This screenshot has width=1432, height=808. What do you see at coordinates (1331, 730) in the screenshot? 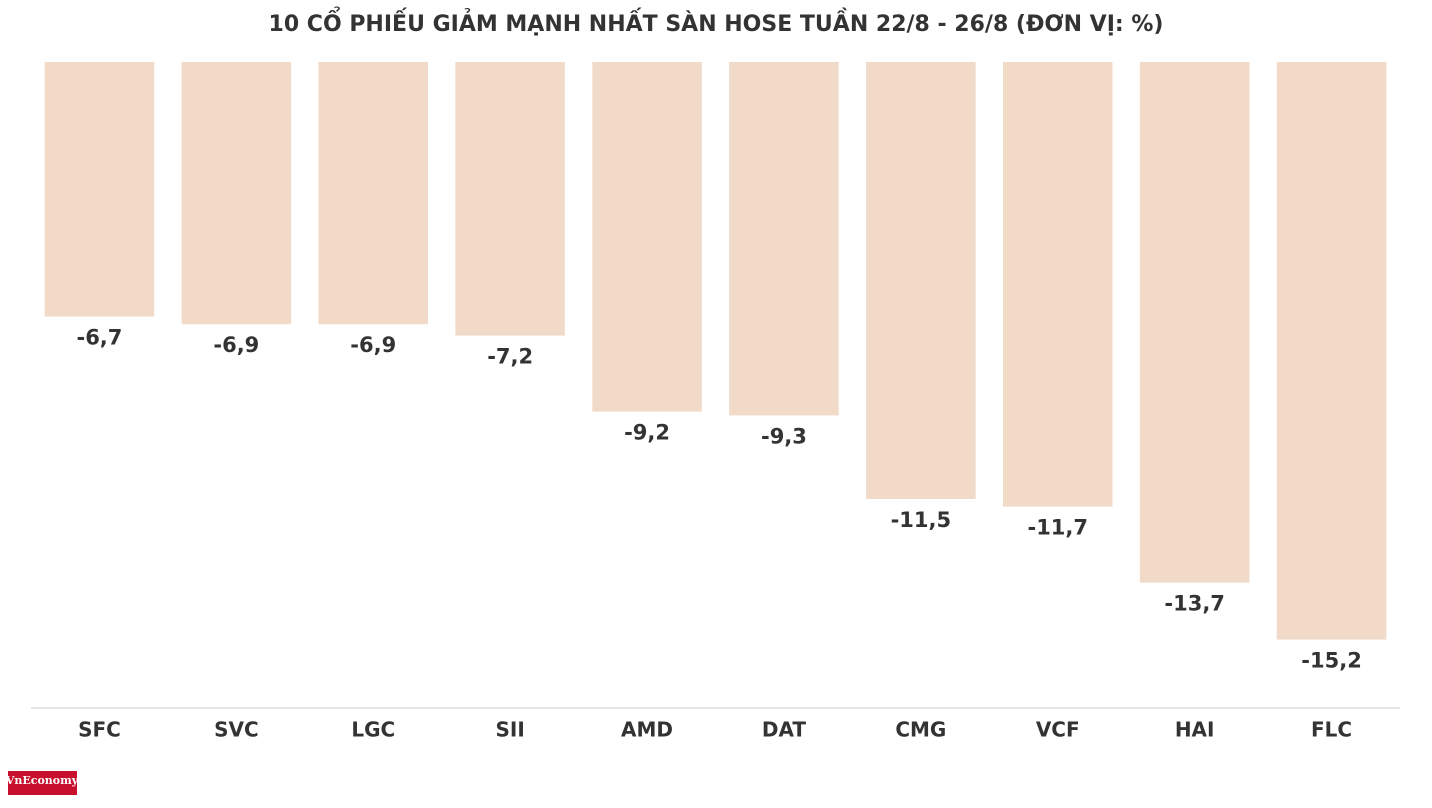
I see `x-tick-label: FLC` at bounding box center [1331, 730].